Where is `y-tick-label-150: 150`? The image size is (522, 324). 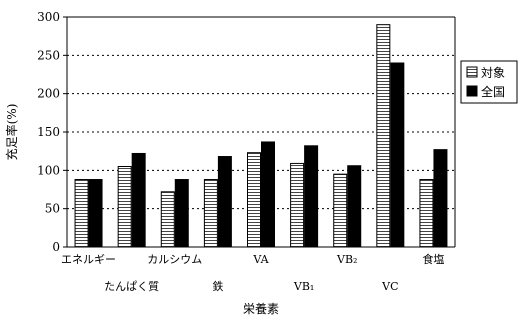
y-tick-label-150: 150 is located at coordinates (48, 132).